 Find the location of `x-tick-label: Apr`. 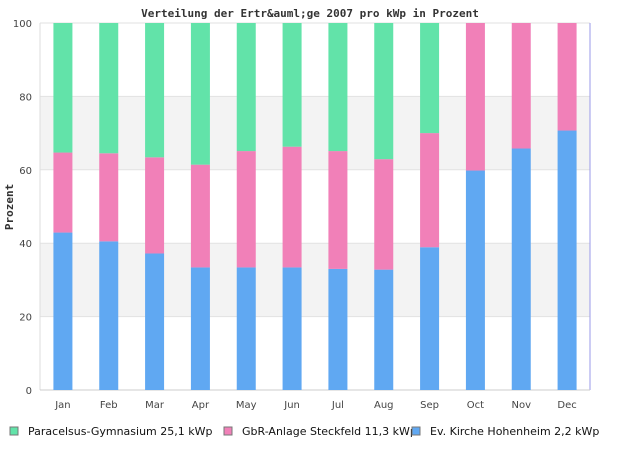

x-tick-label: Apr is located at coordinates (201, 405).